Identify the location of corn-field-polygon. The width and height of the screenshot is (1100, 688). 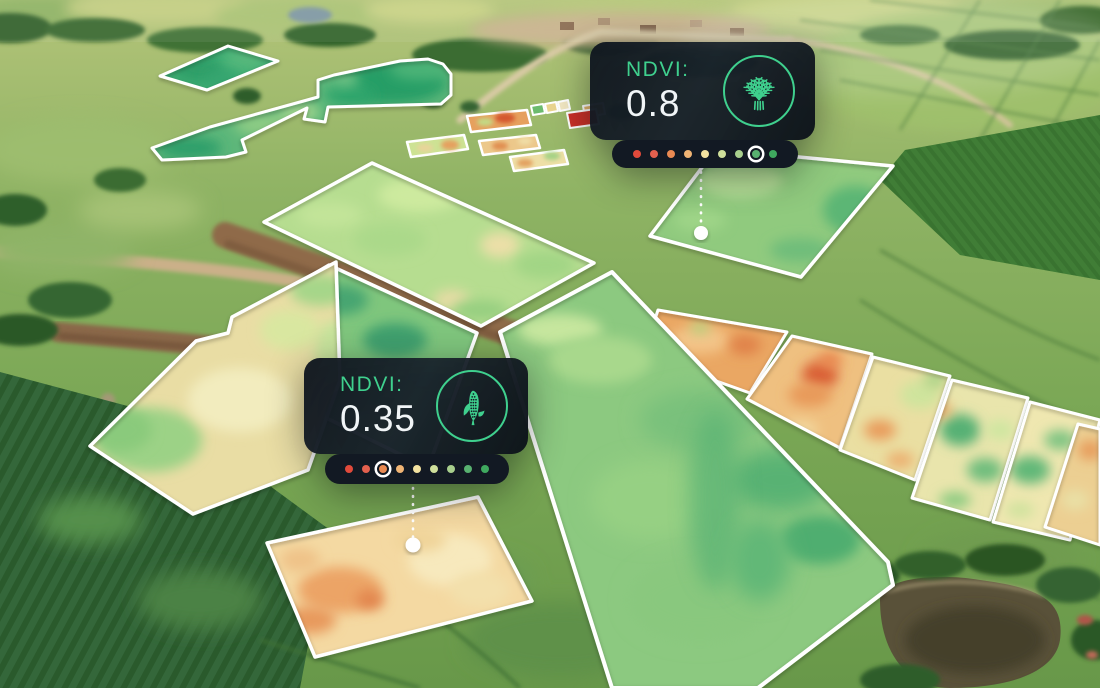
(399, 577).